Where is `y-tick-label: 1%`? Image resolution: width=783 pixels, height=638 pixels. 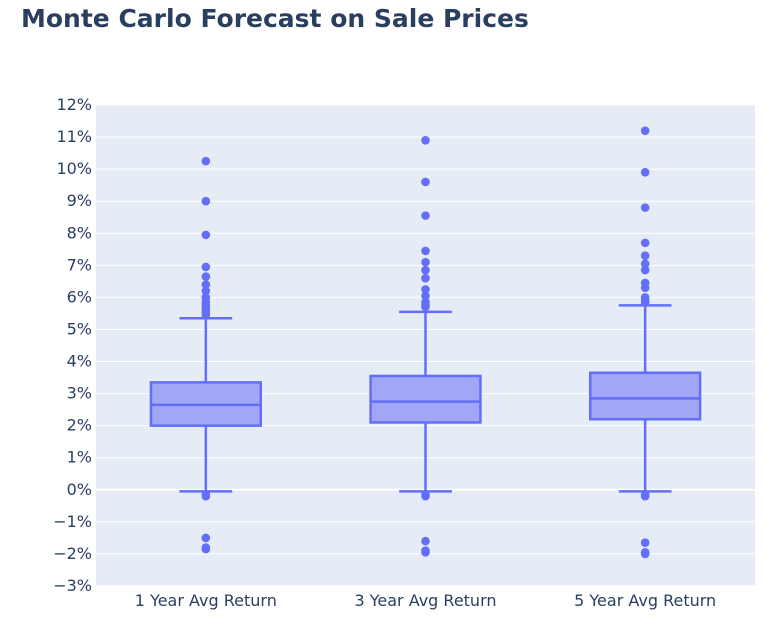
y-tick-label: 1% is located at coordinates (79, 457).